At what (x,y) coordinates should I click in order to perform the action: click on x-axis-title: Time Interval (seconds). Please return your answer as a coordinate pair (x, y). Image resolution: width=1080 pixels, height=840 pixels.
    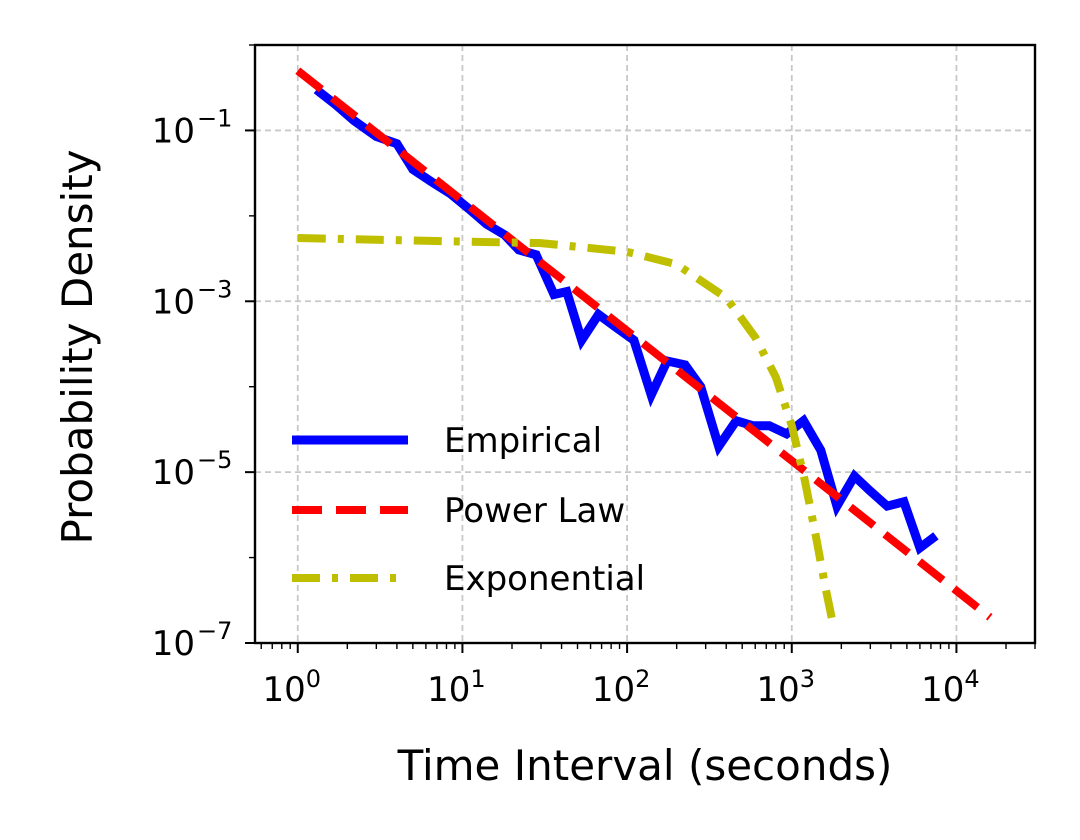
    Looking at the image, I should click on (645, 765).